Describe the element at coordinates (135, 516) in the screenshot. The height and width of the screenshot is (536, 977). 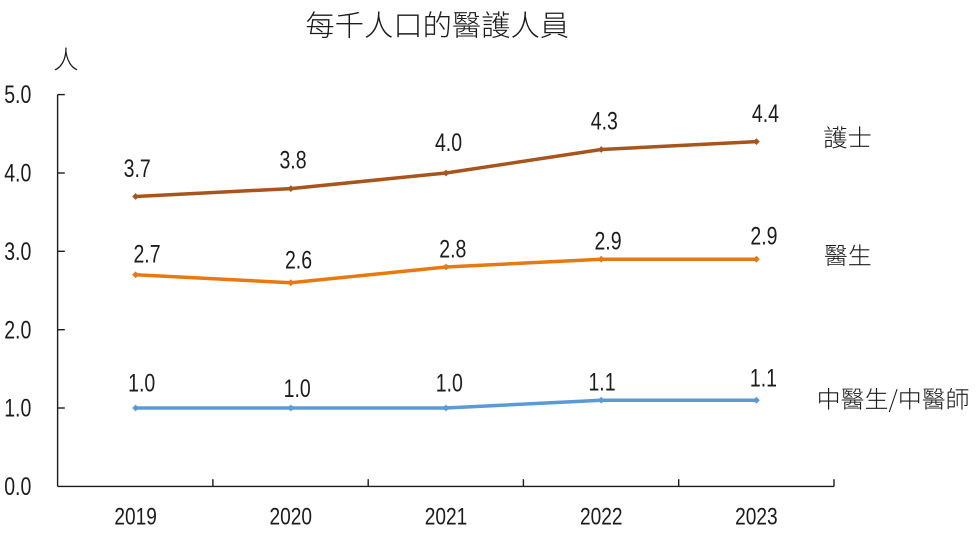
I see `svg-text: 2019` at that location.